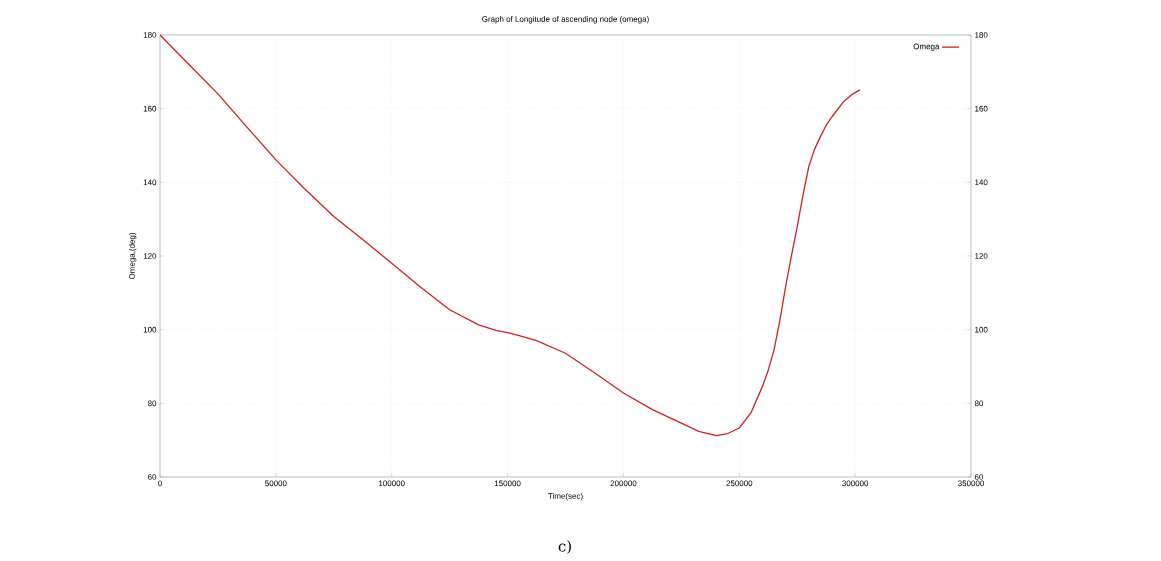 This screenshot has width=1161, height=561. I want to click on text: c), so click(564, 547).